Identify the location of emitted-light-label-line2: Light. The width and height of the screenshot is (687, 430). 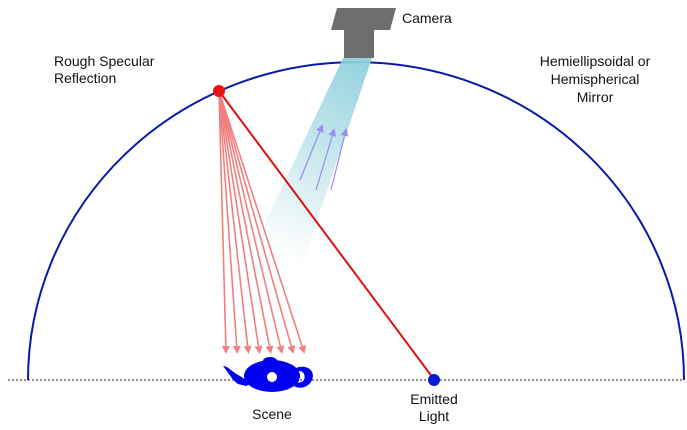
(434, 416).